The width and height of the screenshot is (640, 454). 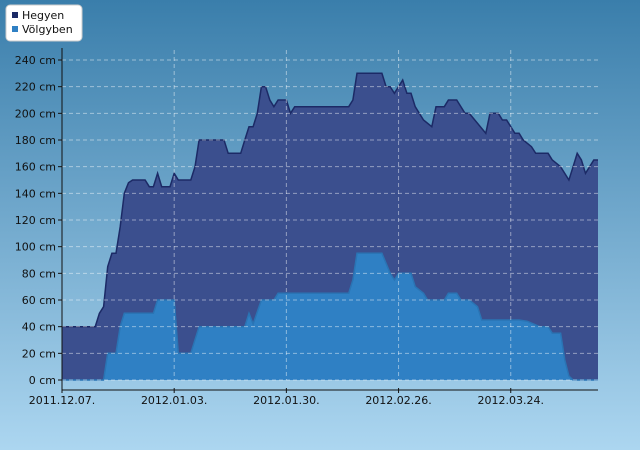 What do you see at coordinates (35, 113) in the screenshot?
I see `y-tick-label: 200 cm` at bounding box center [35, 113].